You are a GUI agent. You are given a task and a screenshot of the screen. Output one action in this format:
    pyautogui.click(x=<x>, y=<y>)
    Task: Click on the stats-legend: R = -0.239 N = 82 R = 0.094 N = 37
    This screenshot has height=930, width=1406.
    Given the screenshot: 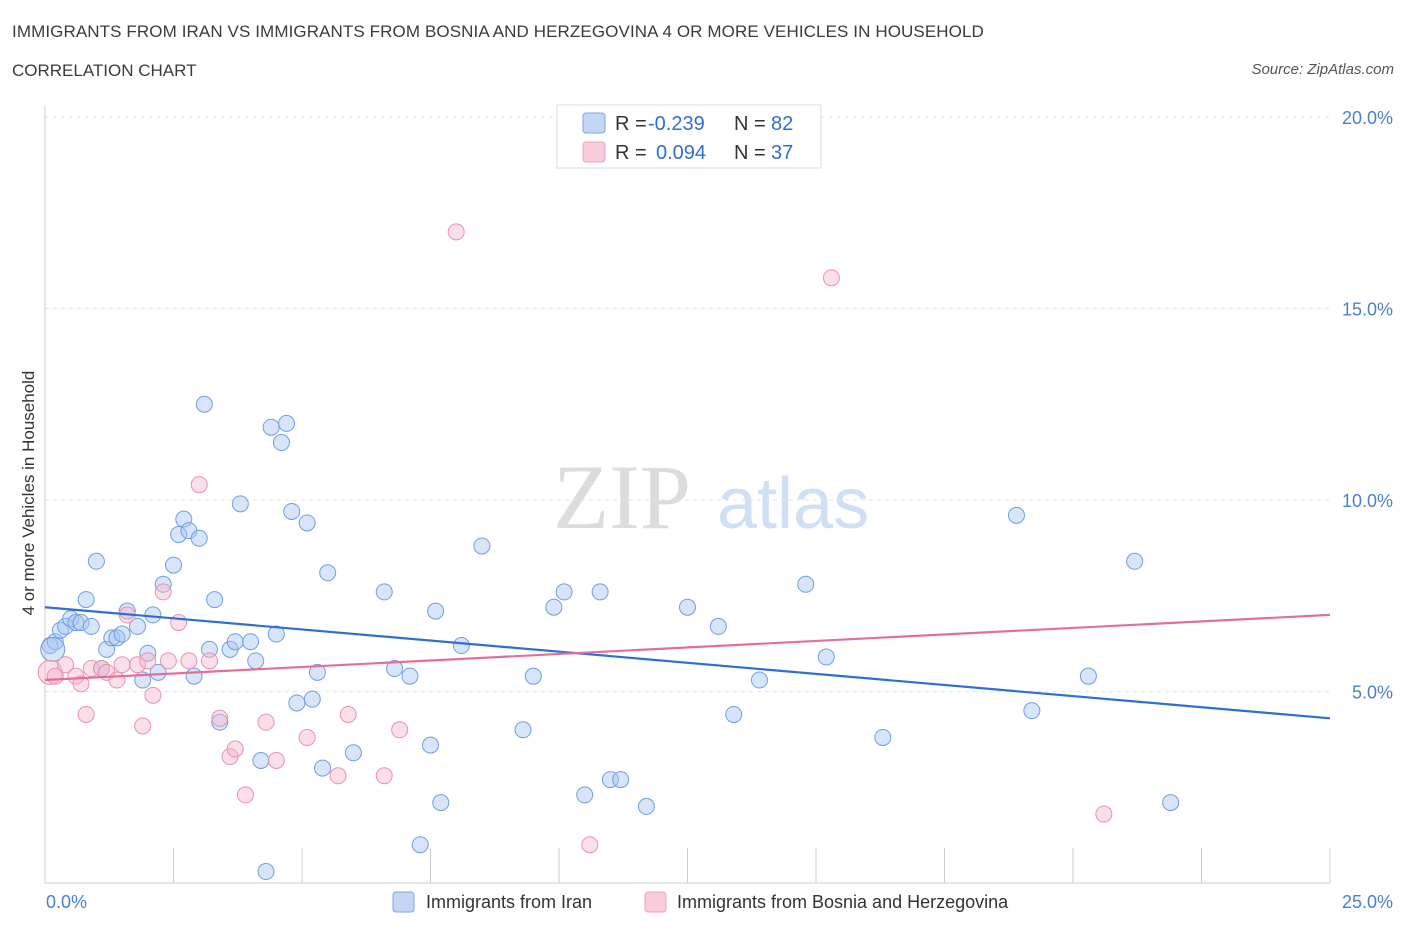 What is the action you would take?
    pyautogui.click(x=689, y=136)
    